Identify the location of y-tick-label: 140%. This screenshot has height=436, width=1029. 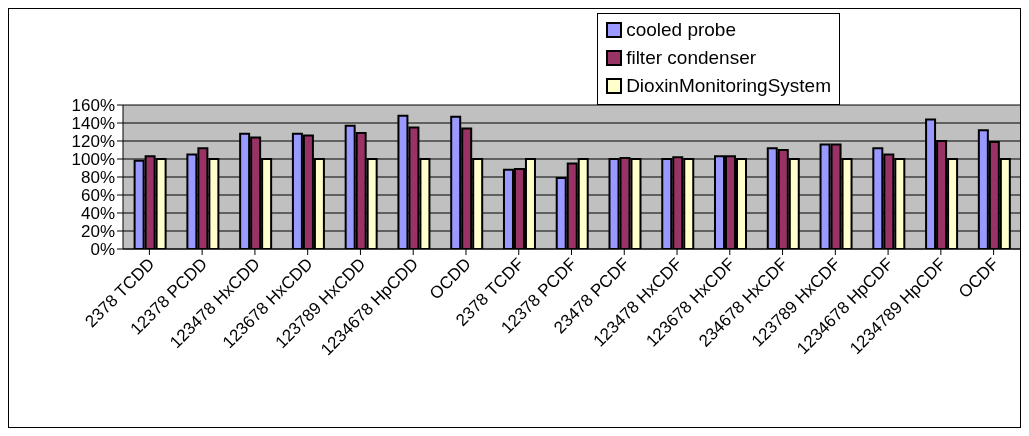
(93, 124).